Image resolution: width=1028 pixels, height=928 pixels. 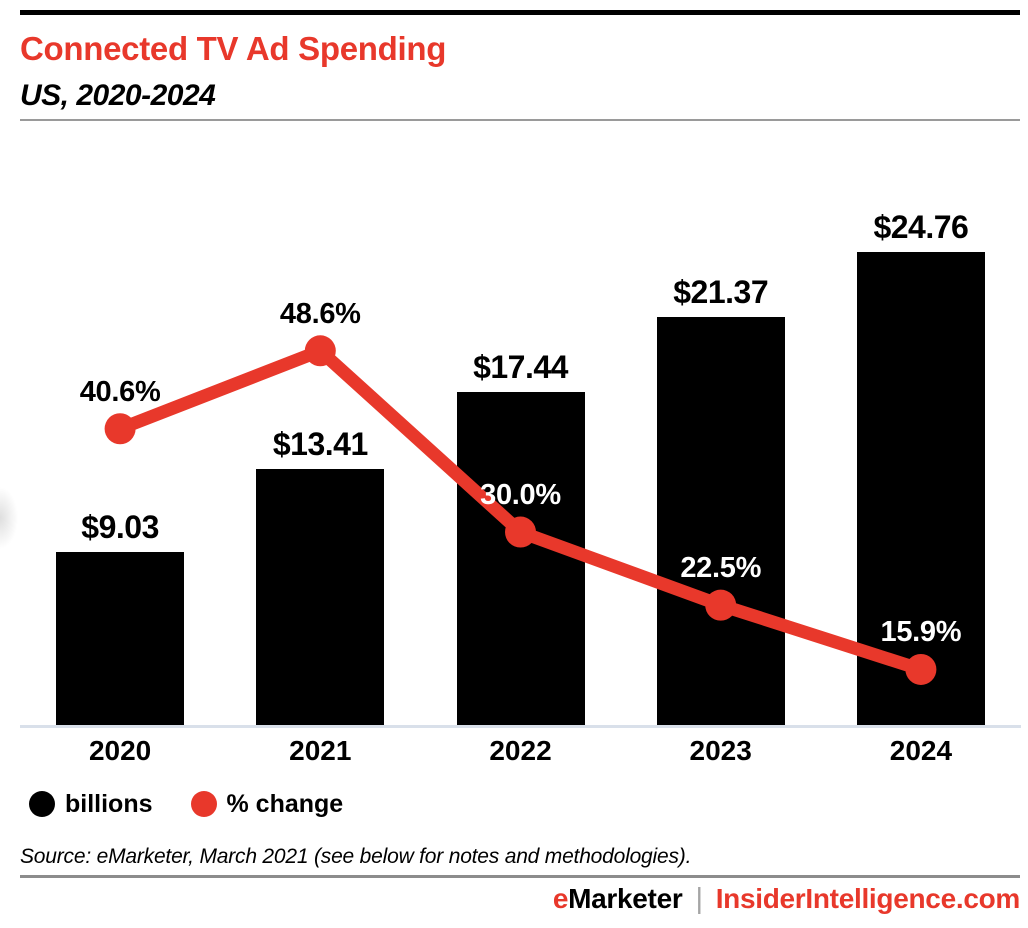 What do you see at coordinates (285, 803) in the screenshot?
I see `legend-label: % change` at bounding box center [285, 803].